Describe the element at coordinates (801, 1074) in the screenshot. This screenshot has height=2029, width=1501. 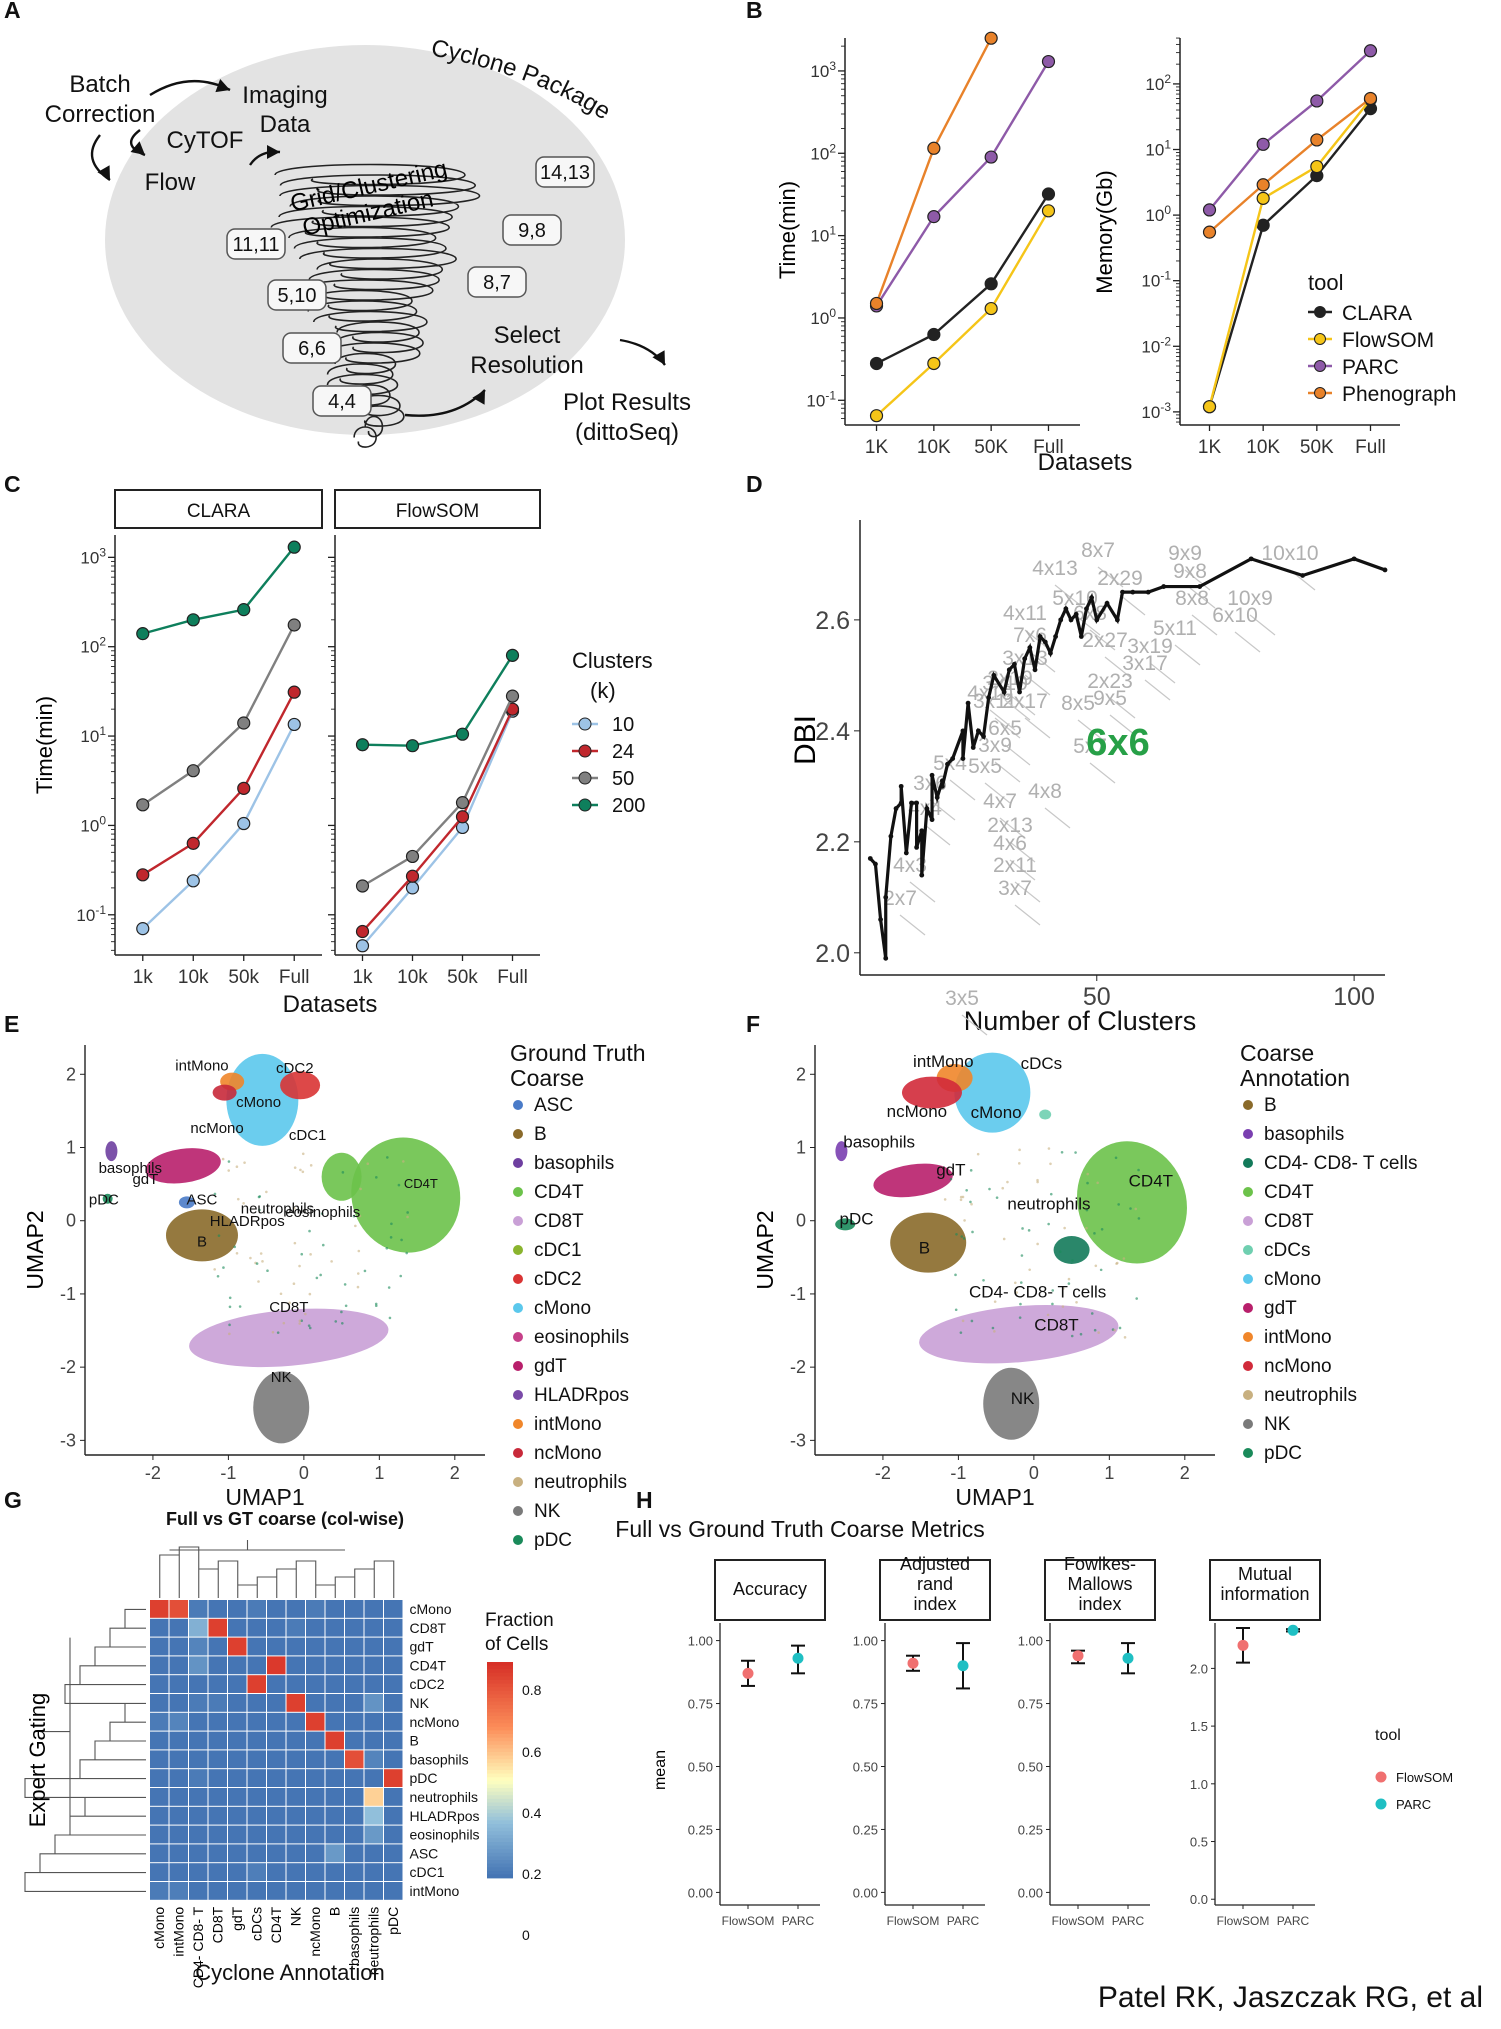
I see `f-ytick-label: 2` at that location.